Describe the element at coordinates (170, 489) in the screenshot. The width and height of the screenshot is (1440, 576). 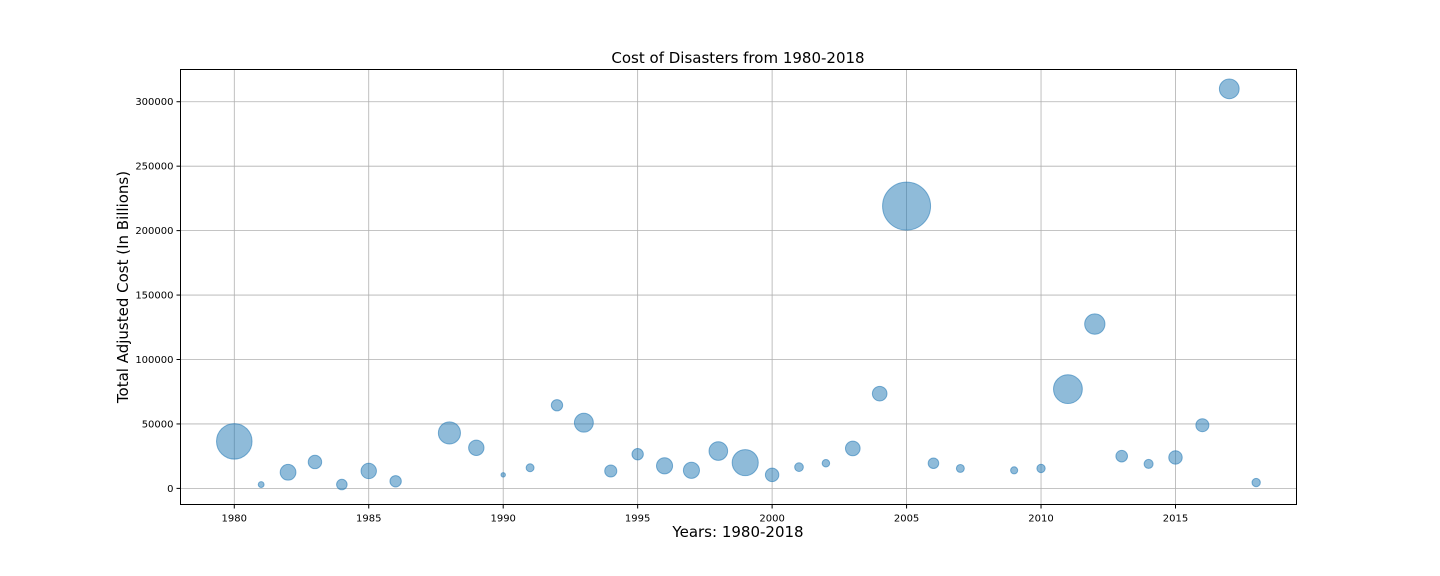
I see `y-tick-label: 0` at that location.